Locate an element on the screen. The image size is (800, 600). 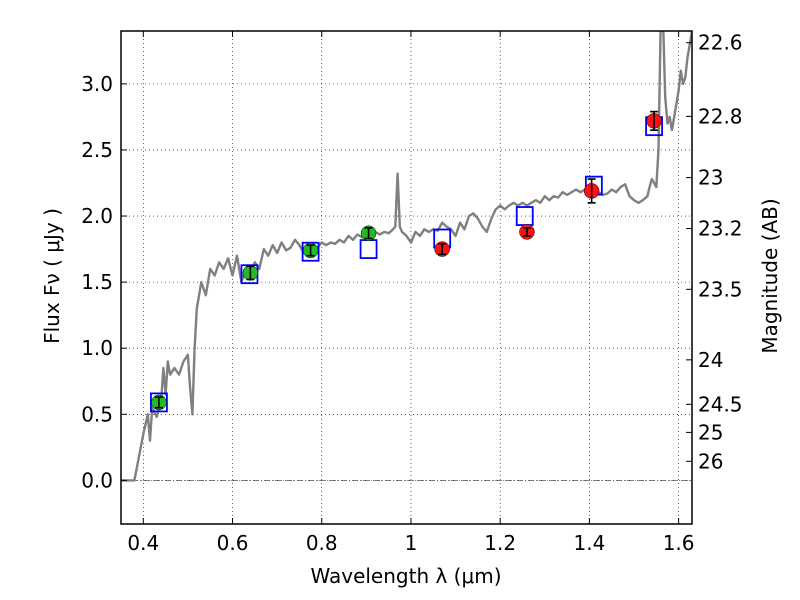
y-axis-label: Flux Fν ( μJy ) is located at coordinates (52, 276).